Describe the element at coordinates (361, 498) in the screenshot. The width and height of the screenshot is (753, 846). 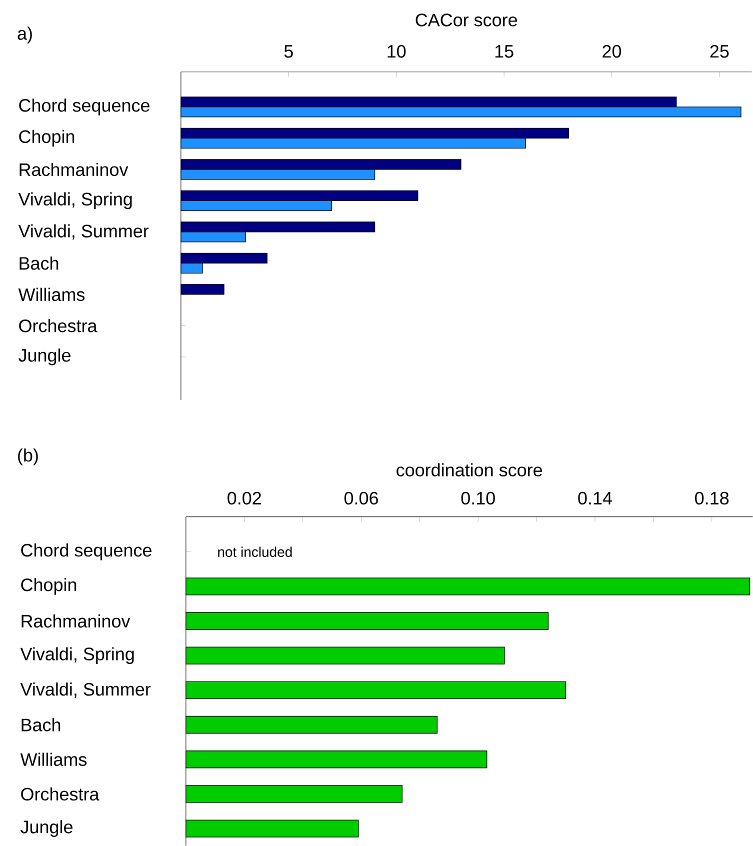
I see `x-tick-label: 0.06` at that location.